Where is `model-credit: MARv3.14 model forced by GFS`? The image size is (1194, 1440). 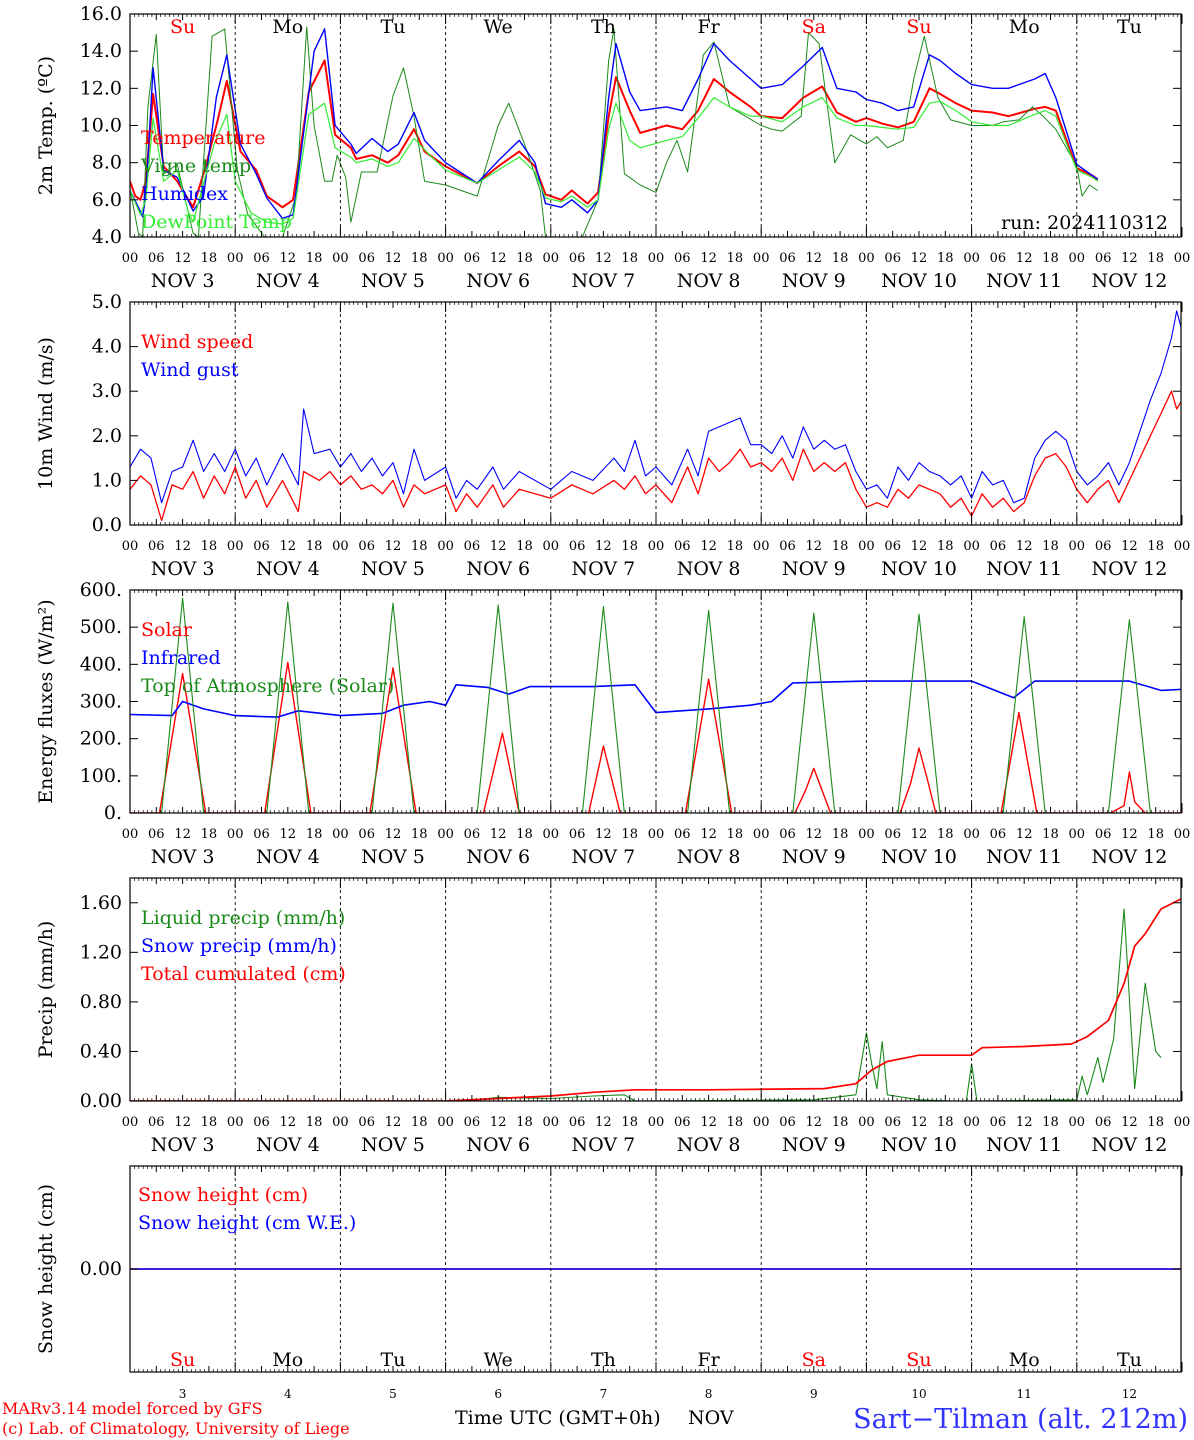
model-credit: MARv3.14 model forced by GFS is located at coordinates (132, 1408).